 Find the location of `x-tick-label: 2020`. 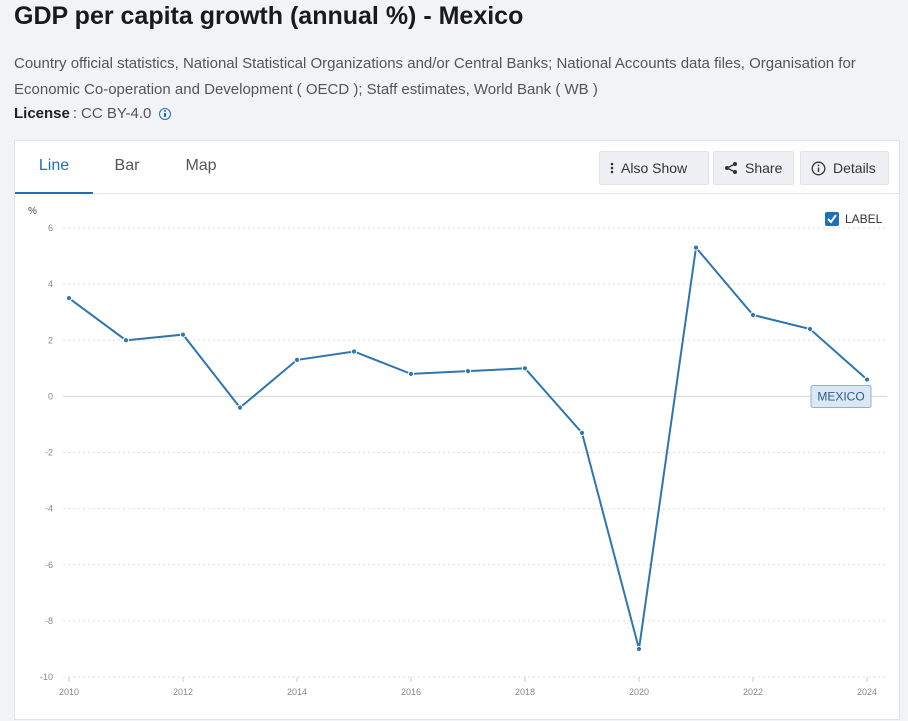

x-tick-label: 2020 is located at coordinates (639, 692).